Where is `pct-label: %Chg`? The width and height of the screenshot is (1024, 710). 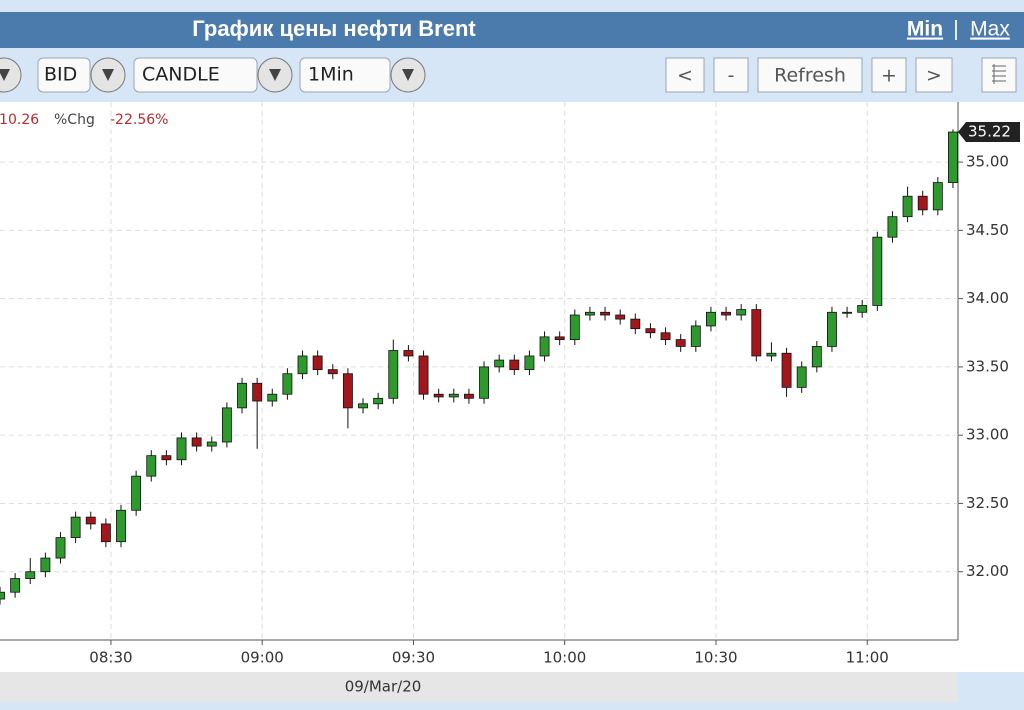
pct-label: %Chg is located at coordinates (74, 120).